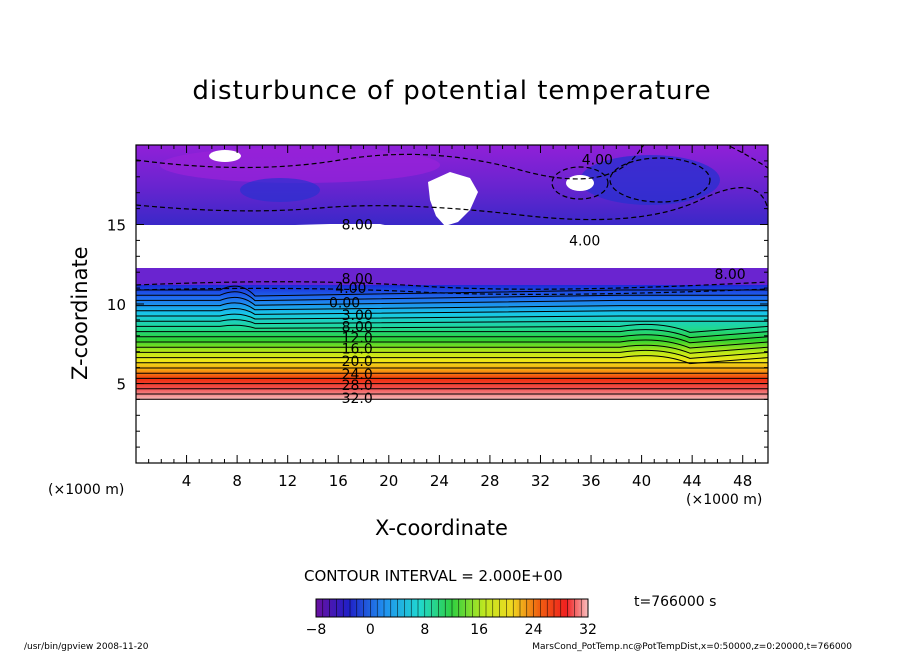  What do you see at coordinates (357, 350) in the screenshot?
I see `contour-label: 16.0` at bounding box center [357, 350].